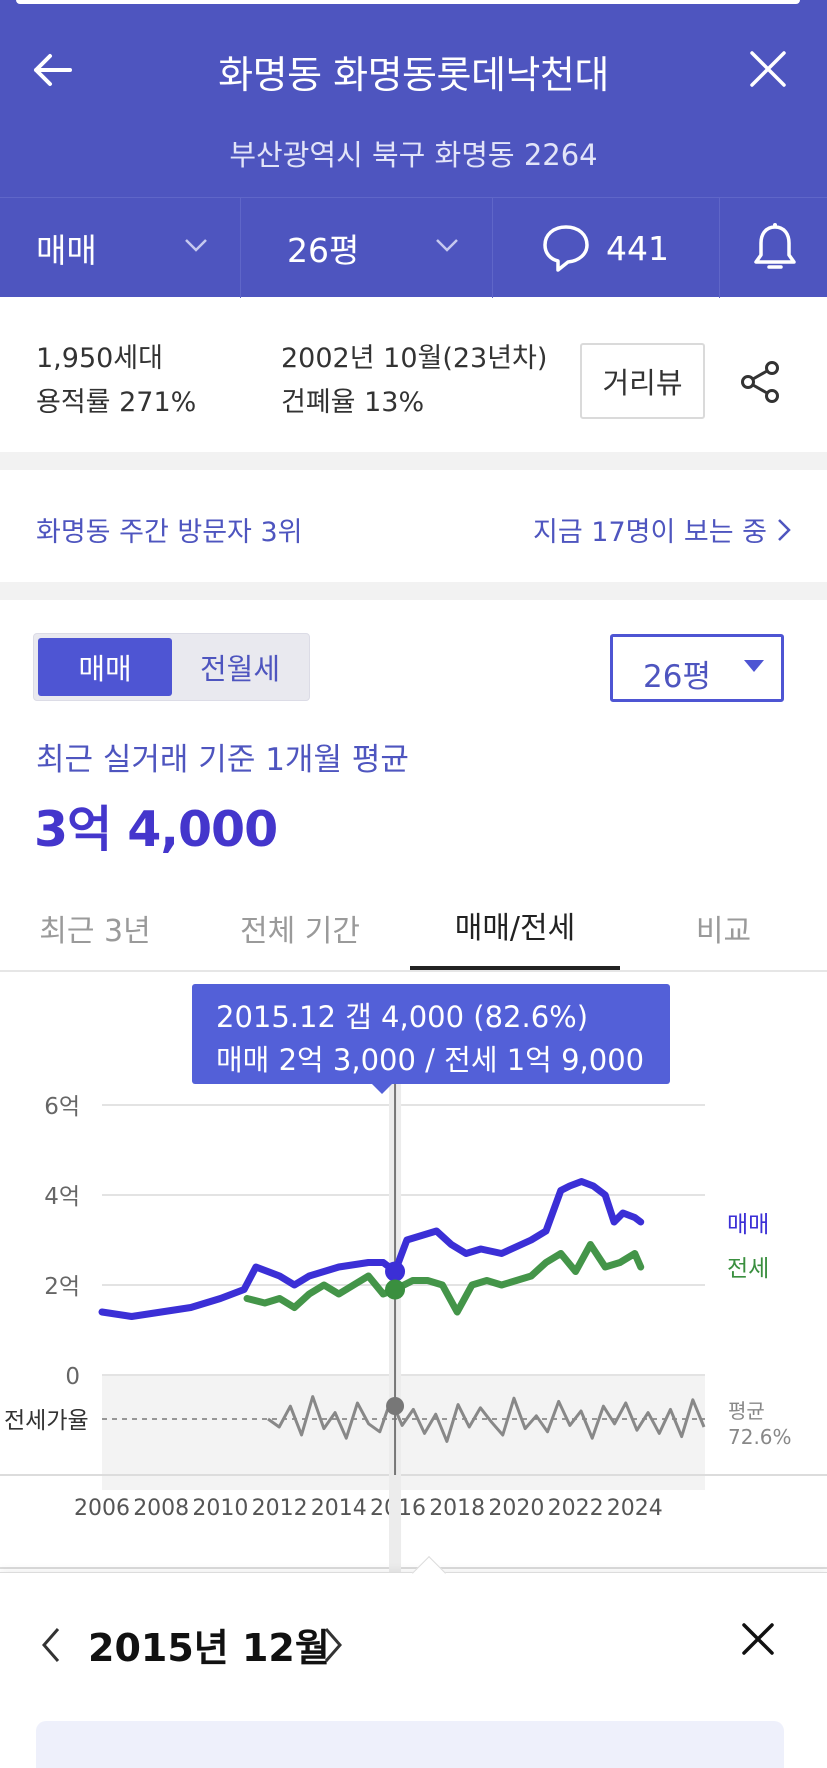  I want to click on comments-button: 441, so click(606, 248).